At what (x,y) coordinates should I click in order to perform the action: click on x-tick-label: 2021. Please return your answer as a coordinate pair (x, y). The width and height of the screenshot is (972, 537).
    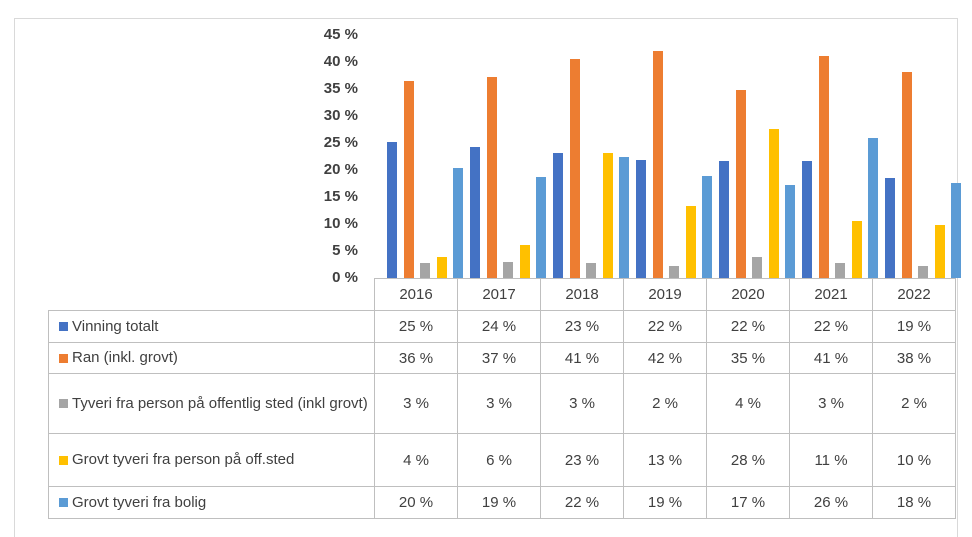
    Looking at the image, I should click on (831, 294).